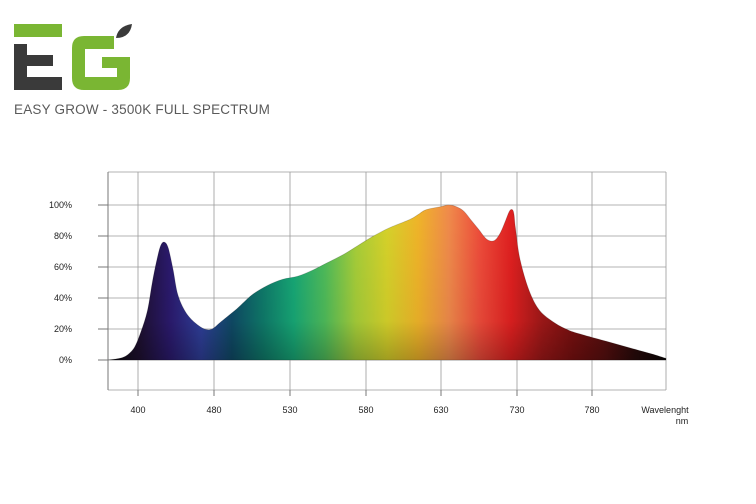 This screenshot has width=756, height=504. Describe the element at coordinates (60, 282) in the screenshot. I see `y-axis-labels: 0% 20% 40% 60% 80% 100%` at that location.